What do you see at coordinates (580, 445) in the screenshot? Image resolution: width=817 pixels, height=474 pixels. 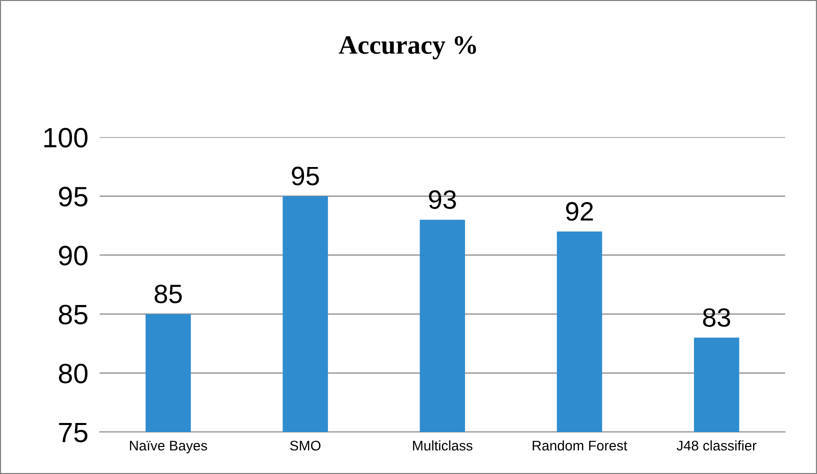 I see `x-tick-label: Random Forest` at bounding box center [580, 445].